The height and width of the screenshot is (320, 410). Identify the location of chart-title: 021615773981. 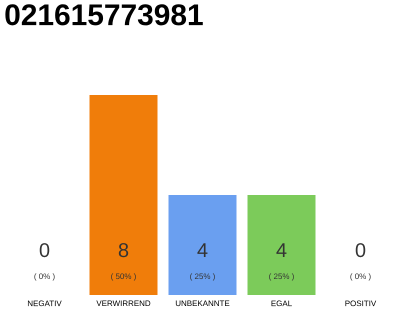
(104, 15).